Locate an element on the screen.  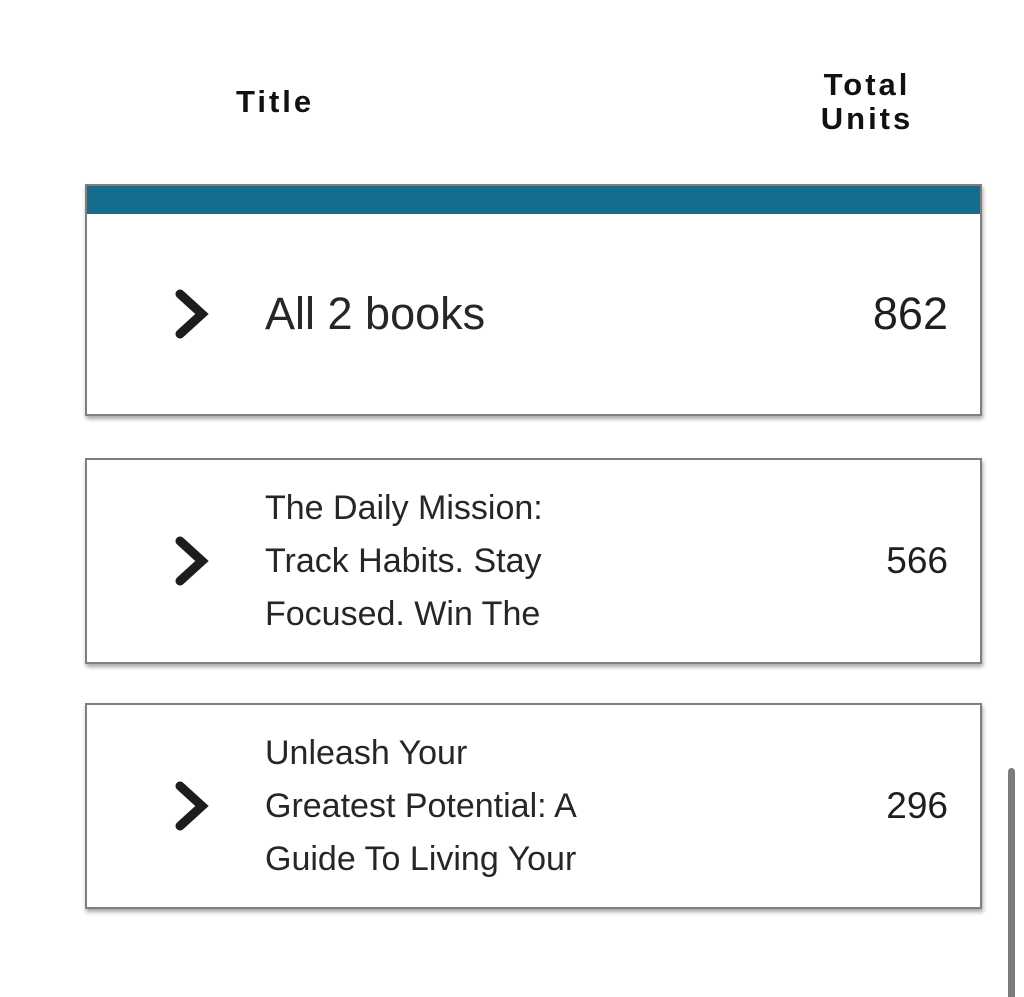
summary-label-text: All 2 books is located at coordinates (375, 313).